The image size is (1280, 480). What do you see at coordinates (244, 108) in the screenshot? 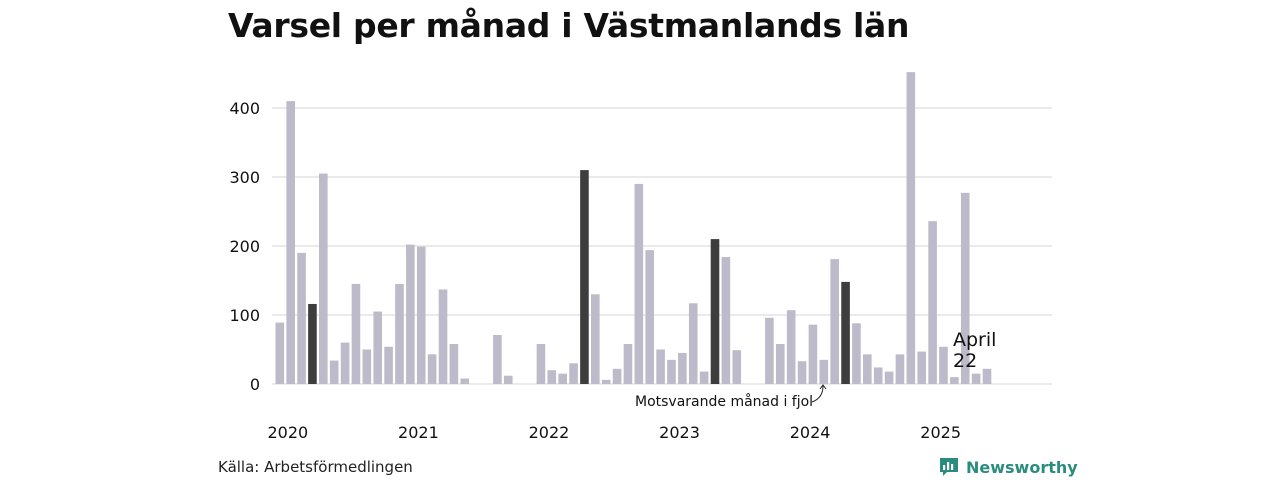
I see `y-tick-label: 400` at bounding box center [244, 108].